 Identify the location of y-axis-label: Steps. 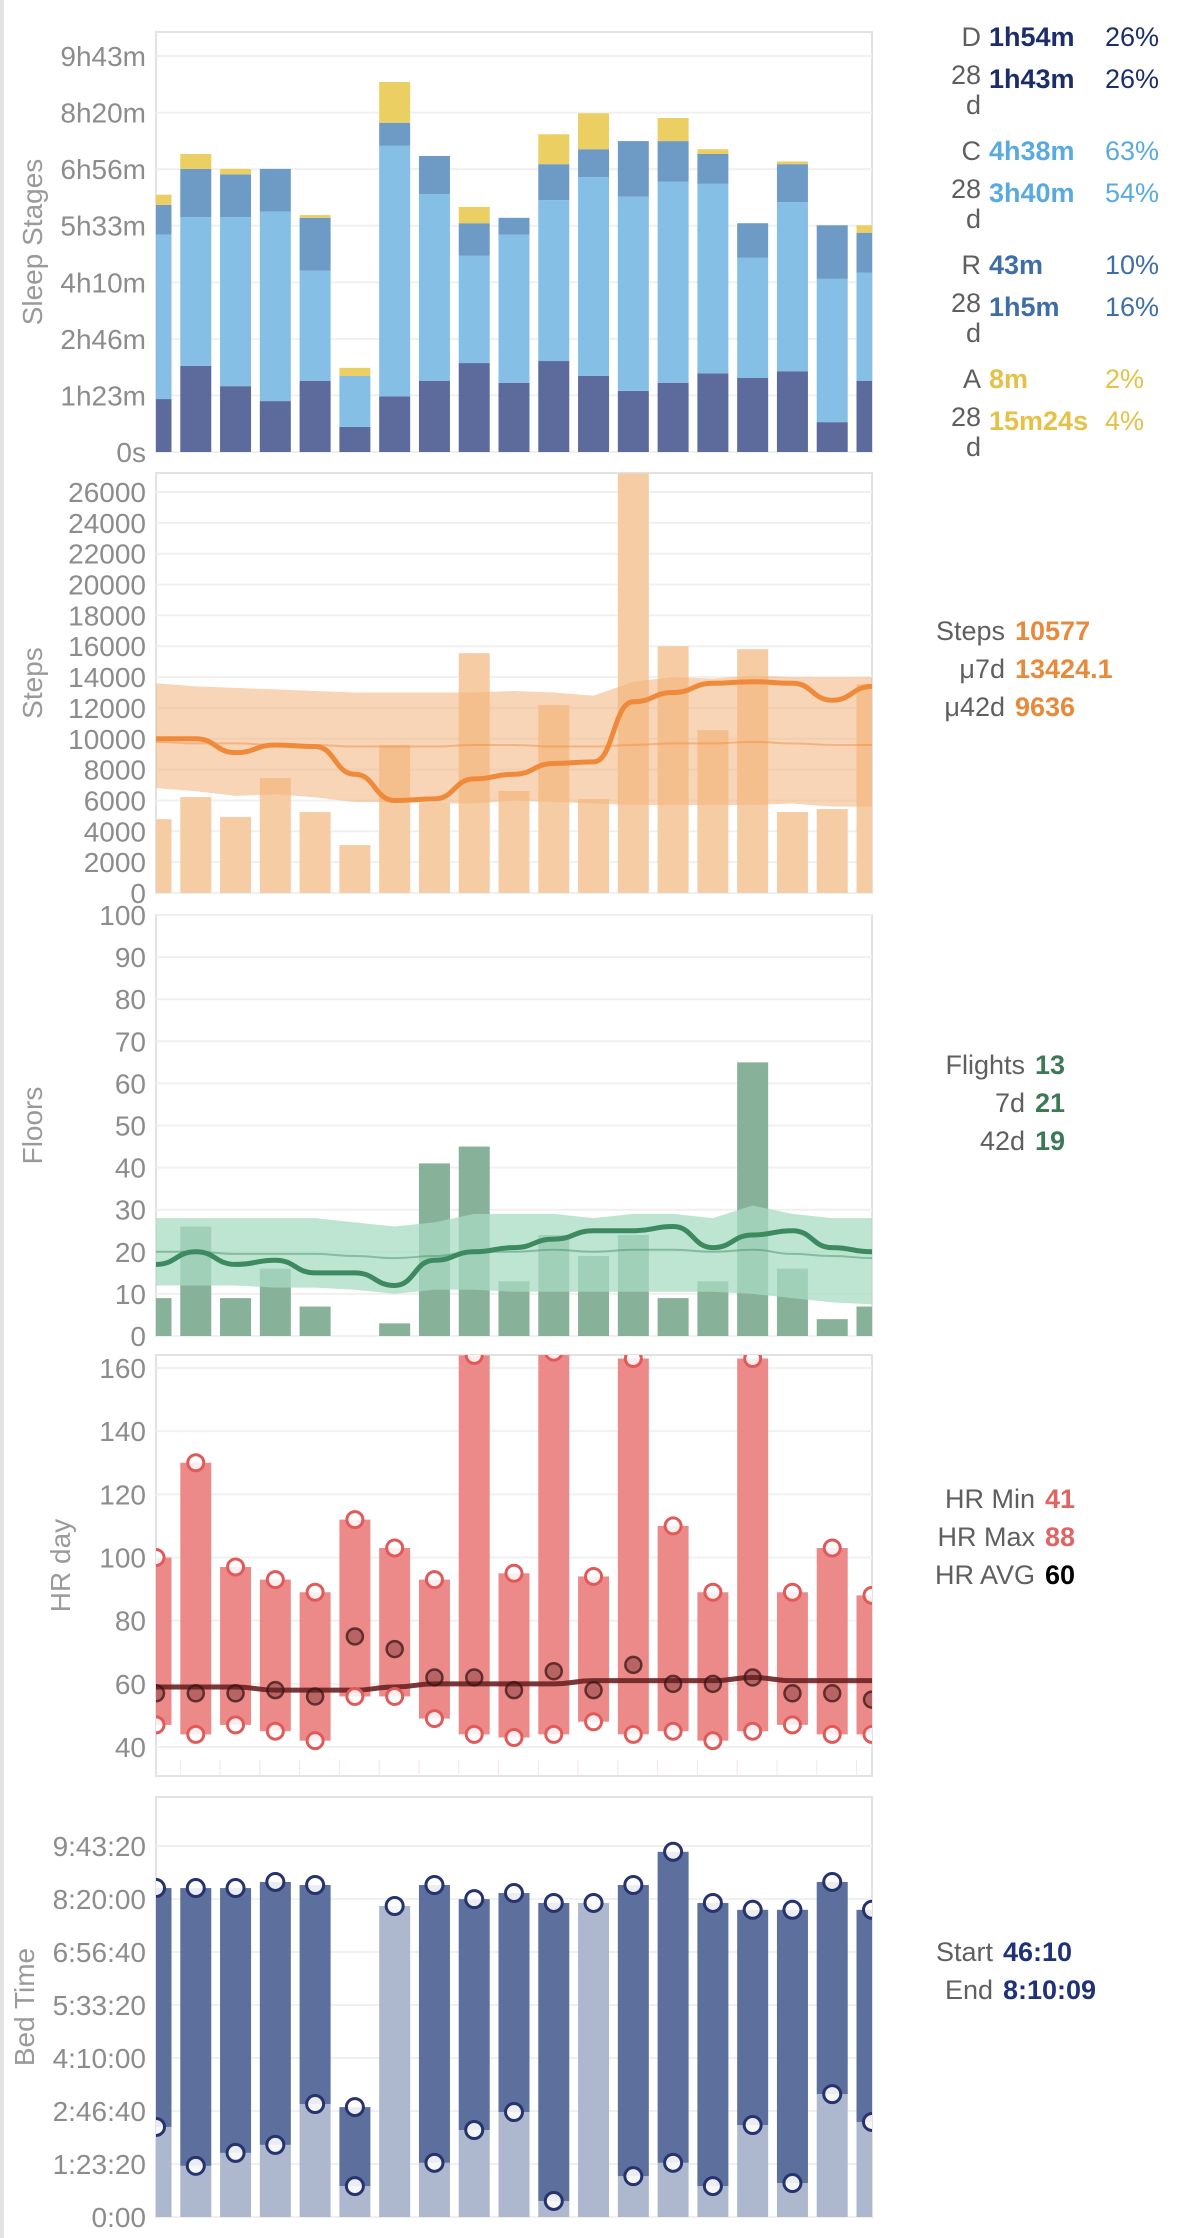
(32, 683).